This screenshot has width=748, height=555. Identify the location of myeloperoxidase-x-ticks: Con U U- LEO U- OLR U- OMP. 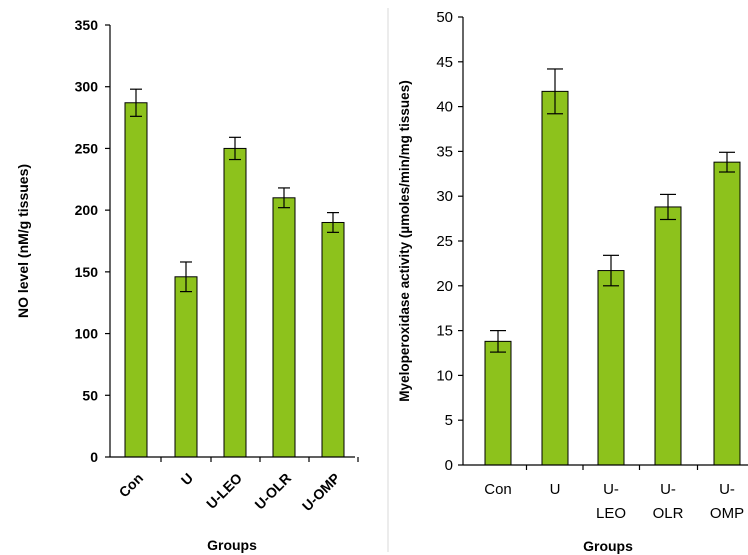
(614, 493).